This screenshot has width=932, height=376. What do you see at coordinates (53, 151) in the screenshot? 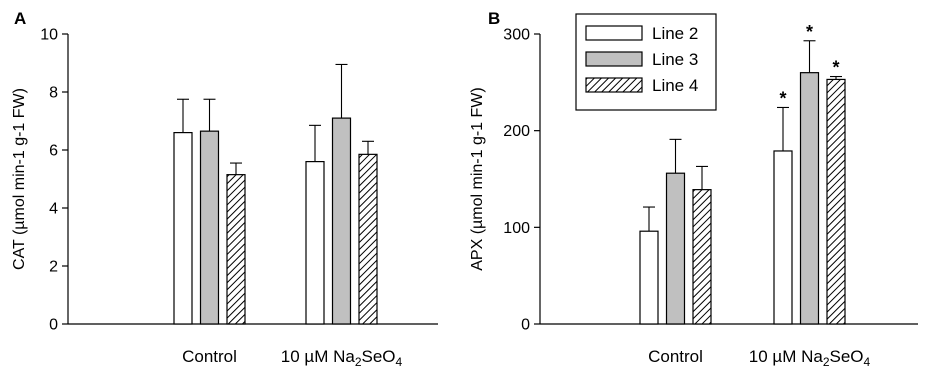
I see `y-tick-label: 6` at bounding box center [53, 151].